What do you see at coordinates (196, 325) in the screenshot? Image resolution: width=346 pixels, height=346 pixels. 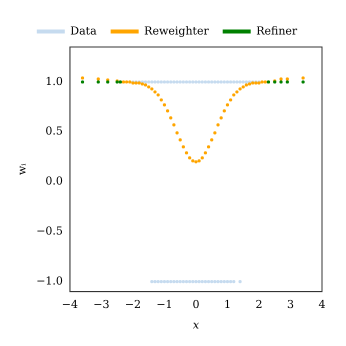 I see `x-axis-title: x` at bounding box center [196, 325].